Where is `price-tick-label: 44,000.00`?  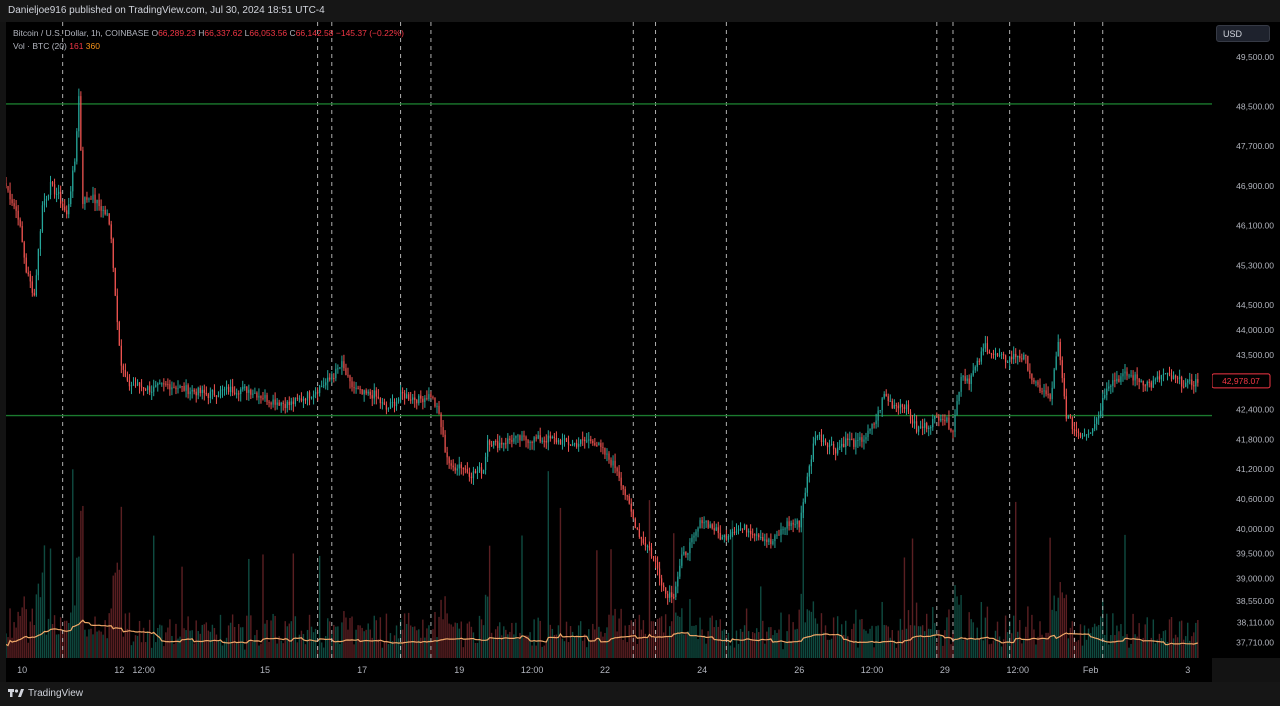
price-tick-label: 44,000.00 is located at coordinates (1255, 330).